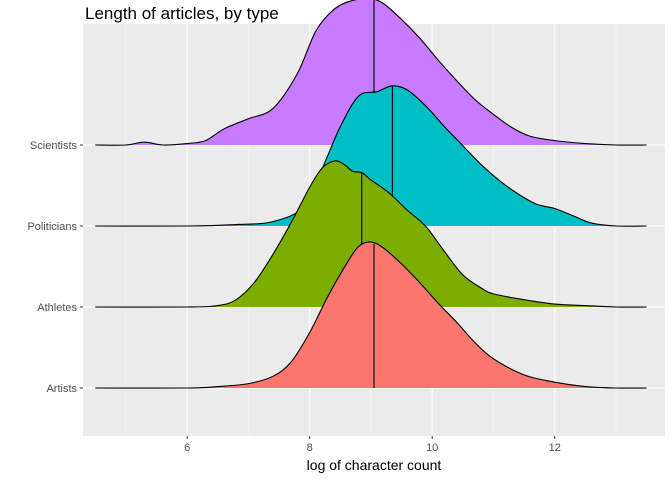  Describe the element at coordinates (432, 448) in the screenshot. I see `x-tick-label: 10` at that location.